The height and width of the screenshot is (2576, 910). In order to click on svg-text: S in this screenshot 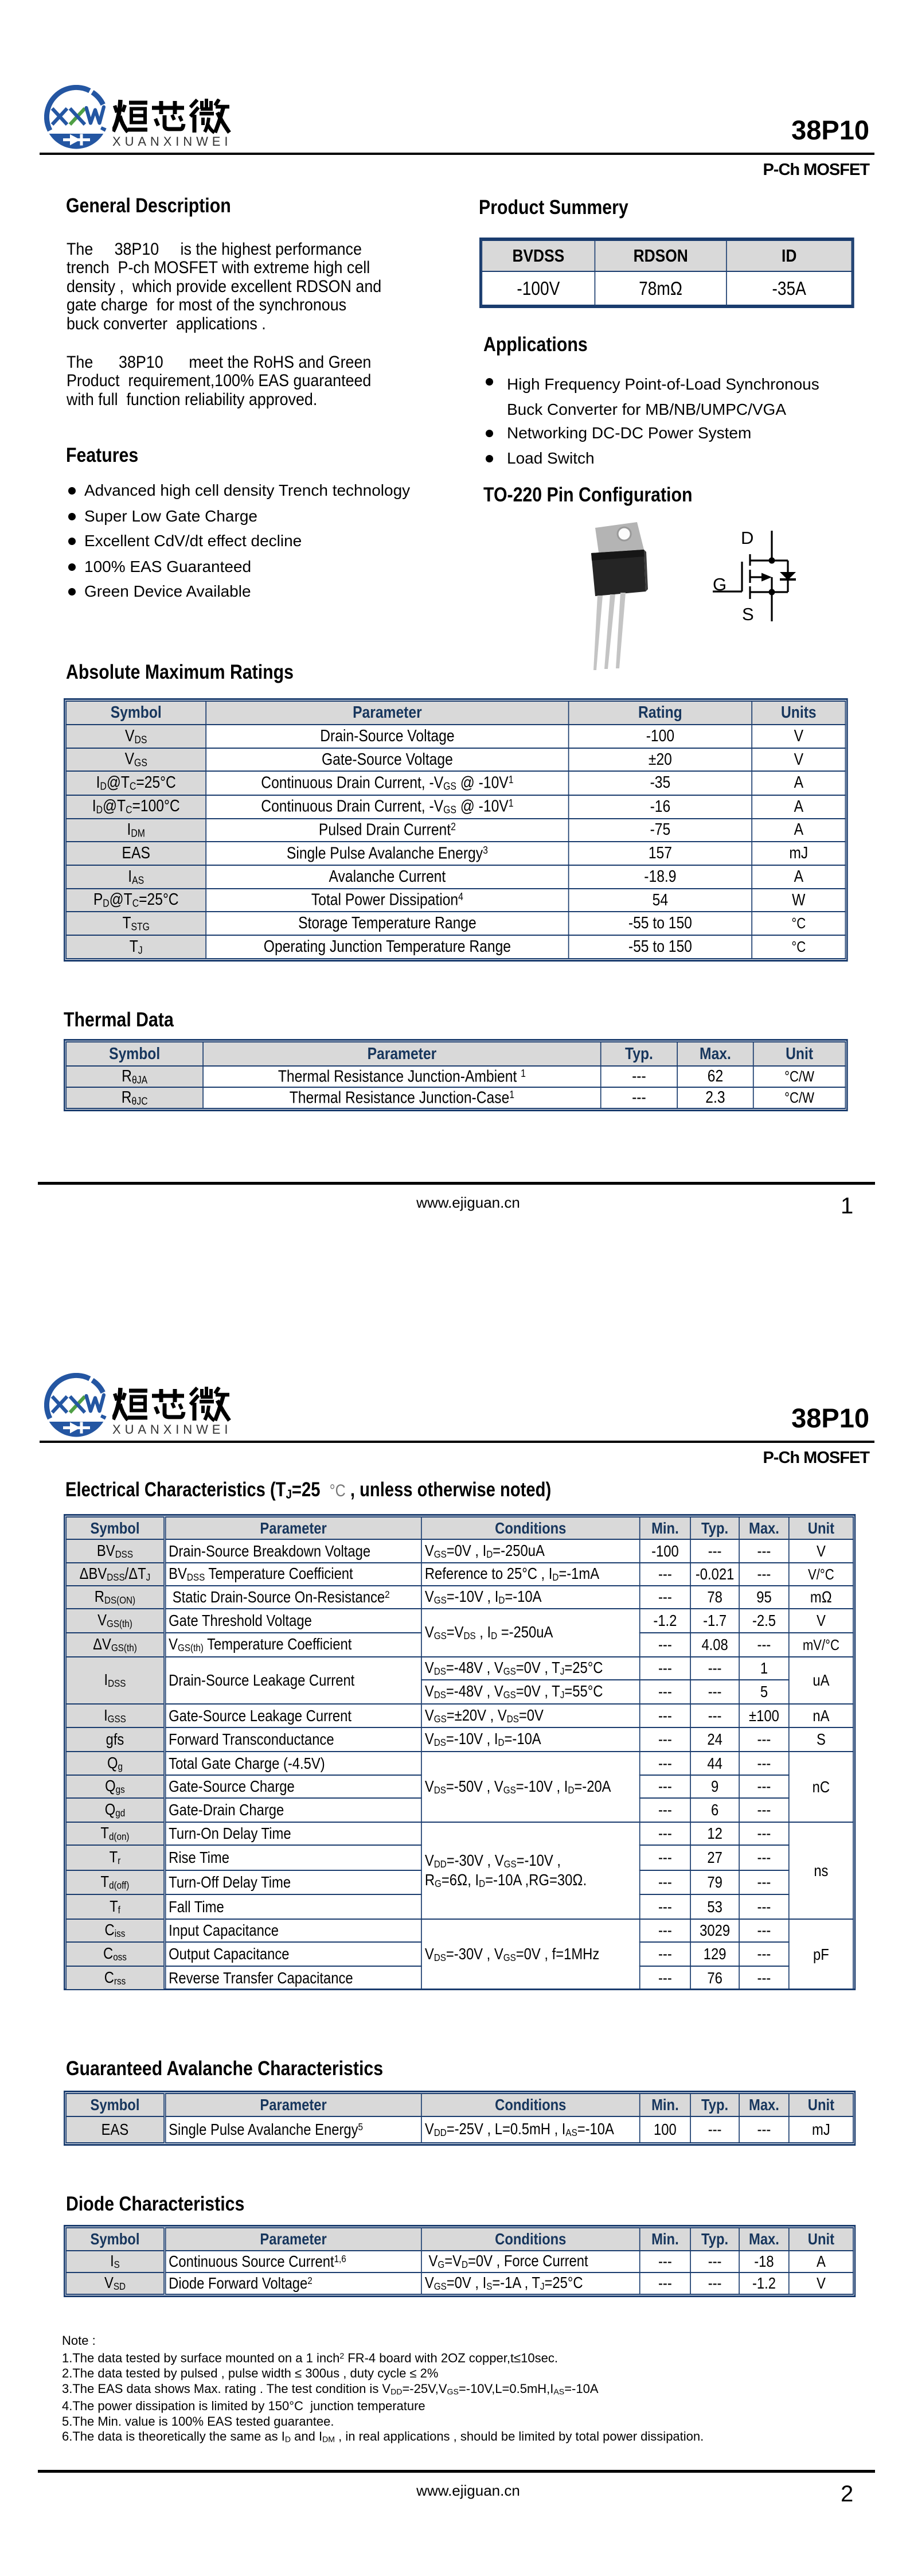, I will do `click(748, 614)`.